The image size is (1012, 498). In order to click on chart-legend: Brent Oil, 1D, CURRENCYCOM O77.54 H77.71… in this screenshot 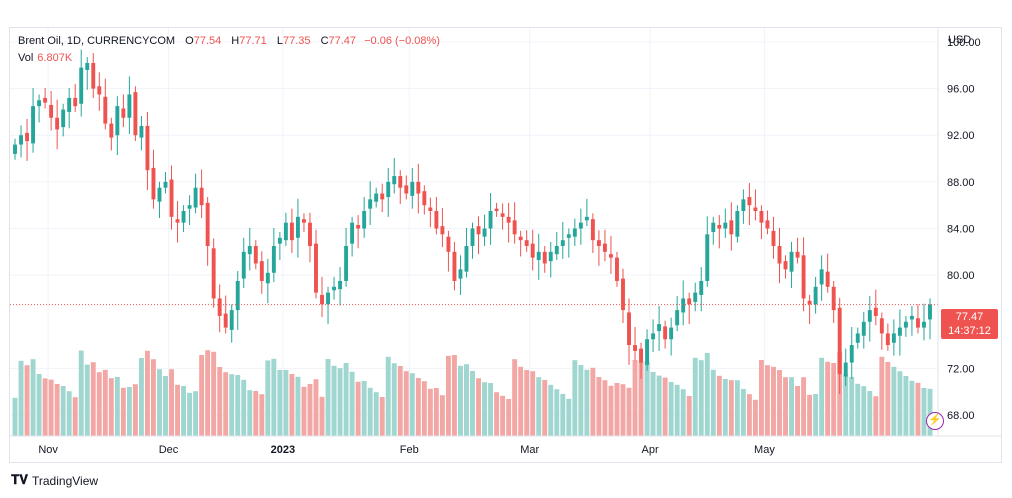, I will do `click(229, 41)`.